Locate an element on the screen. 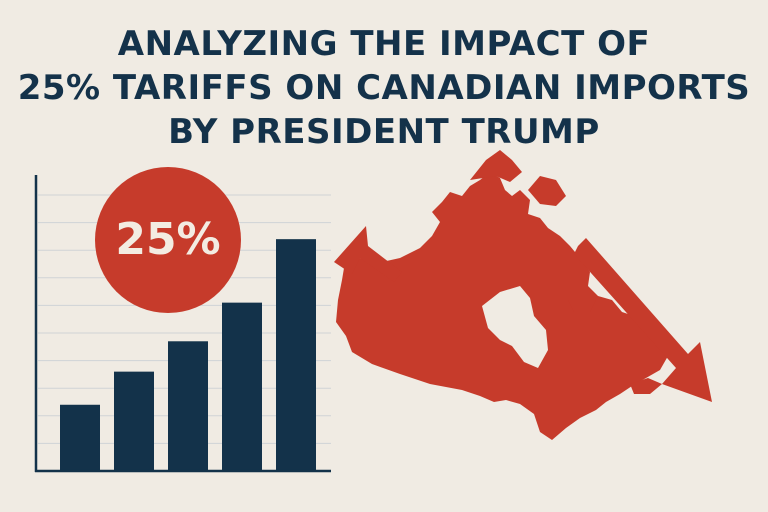 This screenshot has height=512, width=768. percent-badge is located at coordinates (168, 240).